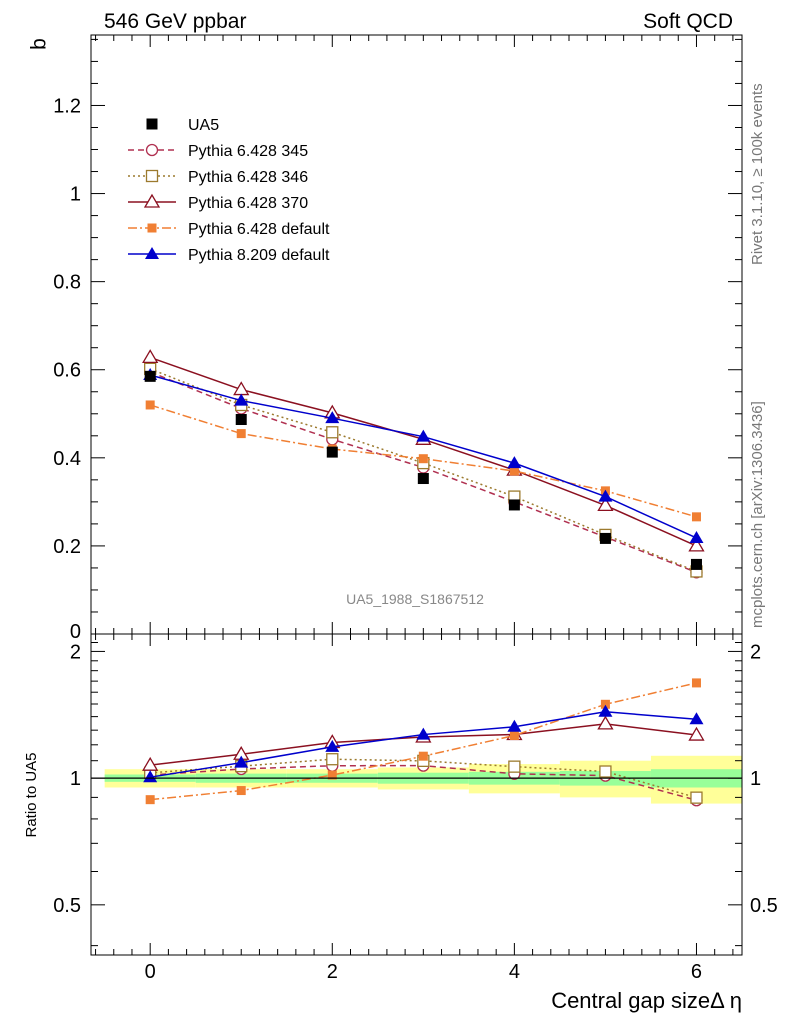 Image resolution: width=786 pixels, height=1024 pixels. What do you see at coordinates (67, 906) in the screenshot?
I see `ratio-y-tick-label: 0.5` at bounding box center [67, 906].